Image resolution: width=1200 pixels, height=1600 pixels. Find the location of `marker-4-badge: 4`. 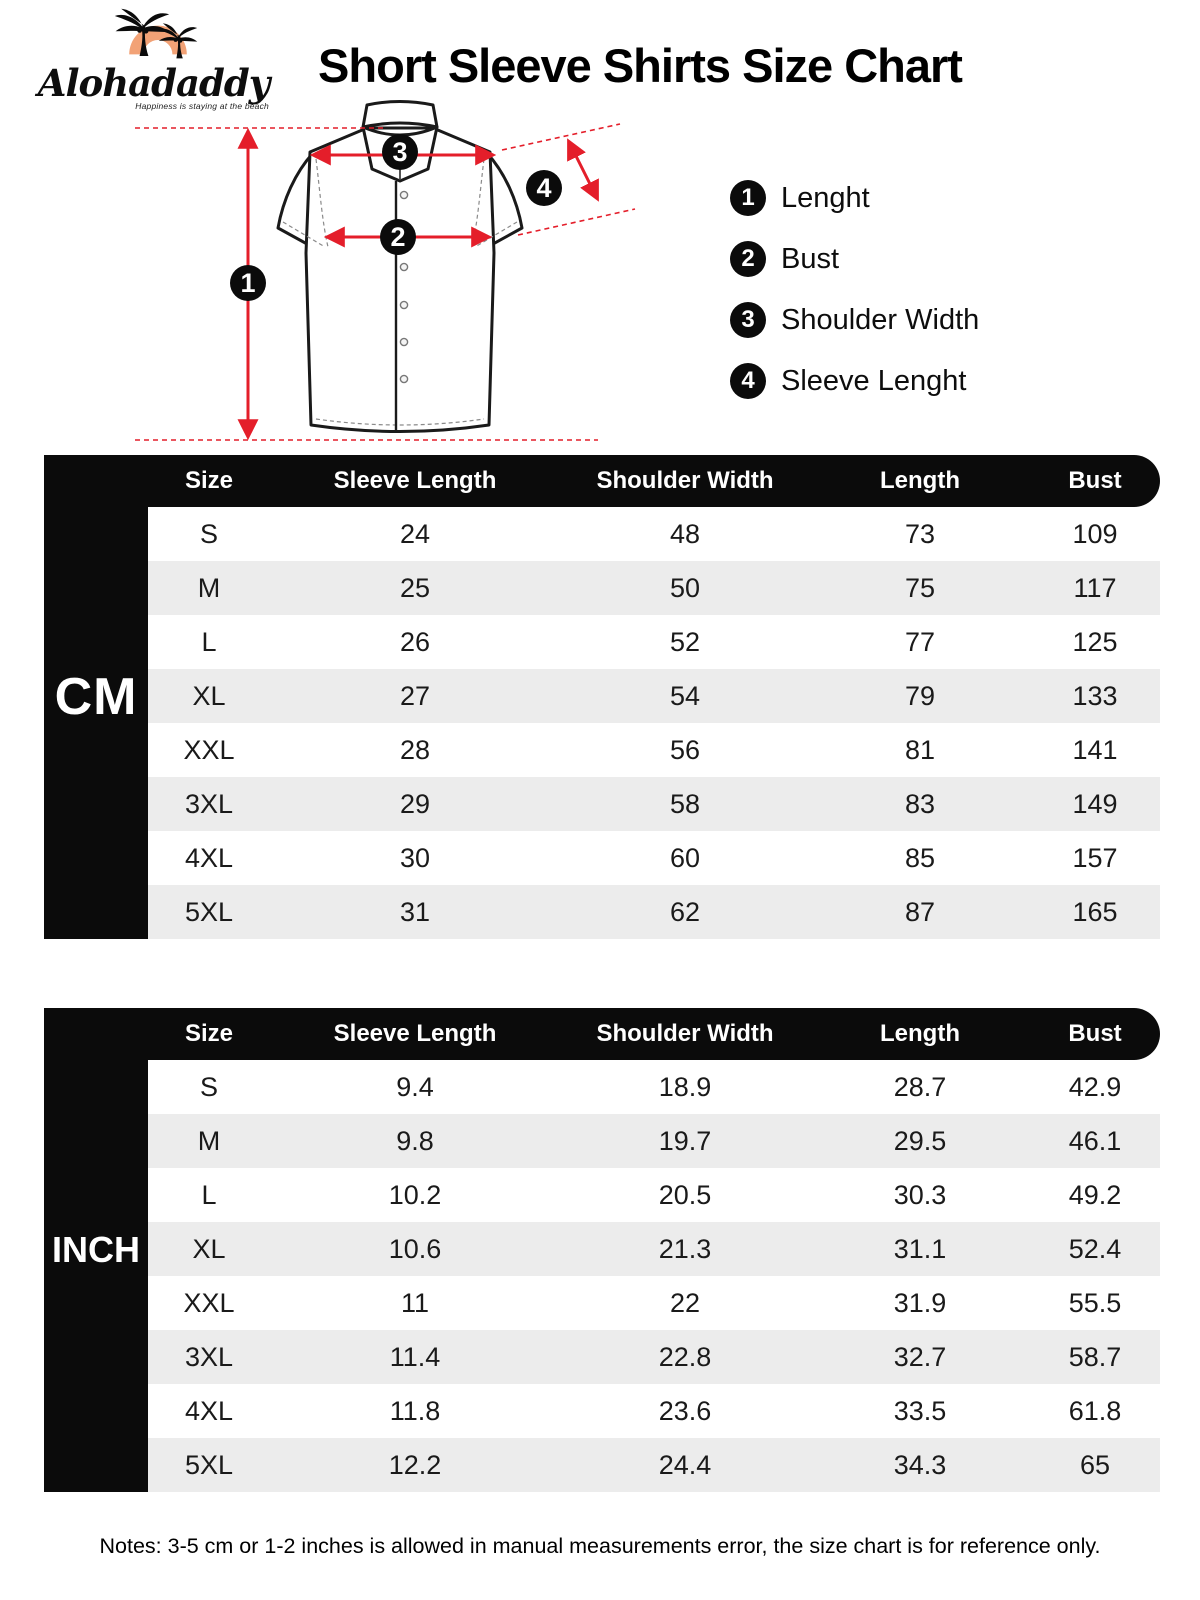

marker-4-badge: 4 is located at coordinates (544, 188).